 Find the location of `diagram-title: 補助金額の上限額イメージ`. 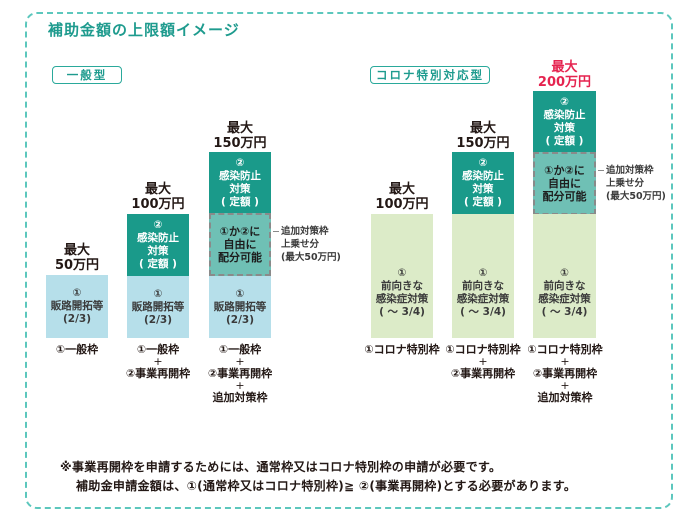

diagram-title: 補助金額の上限額イメージ is located at coordinates (144, 30).